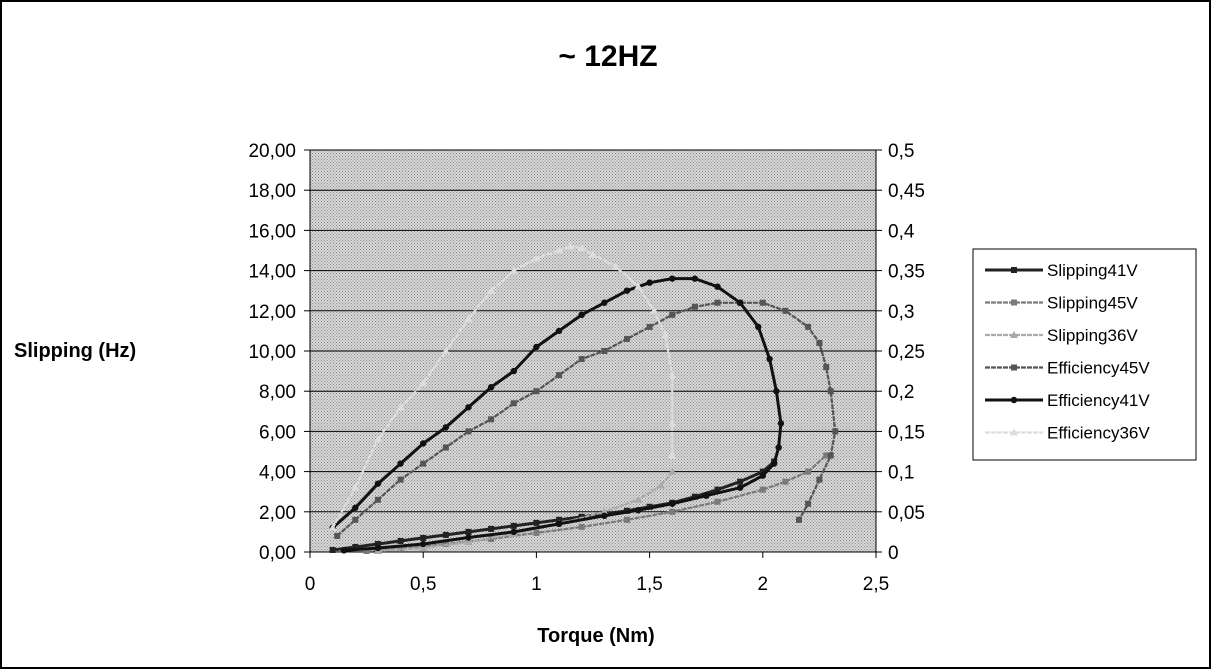 This screenshot has width=1212, height=670. I want to click on y2-tick-labels: 0 0,05 0,1 0,15 0,2 0,25 0,3 0,35 0,4 0,45 0,5, so click(906, 352).